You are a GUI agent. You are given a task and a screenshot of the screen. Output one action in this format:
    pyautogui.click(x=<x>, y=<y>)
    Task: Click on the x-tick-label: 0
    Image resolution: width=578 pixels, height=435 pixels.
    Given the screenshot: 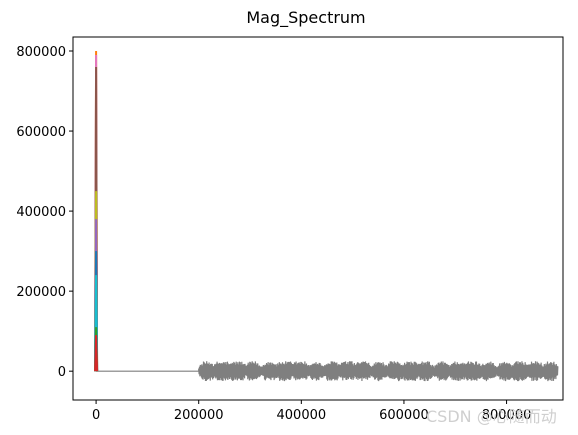 What is the action you would take?
    pyautogui.click(x=96, y=415)
    